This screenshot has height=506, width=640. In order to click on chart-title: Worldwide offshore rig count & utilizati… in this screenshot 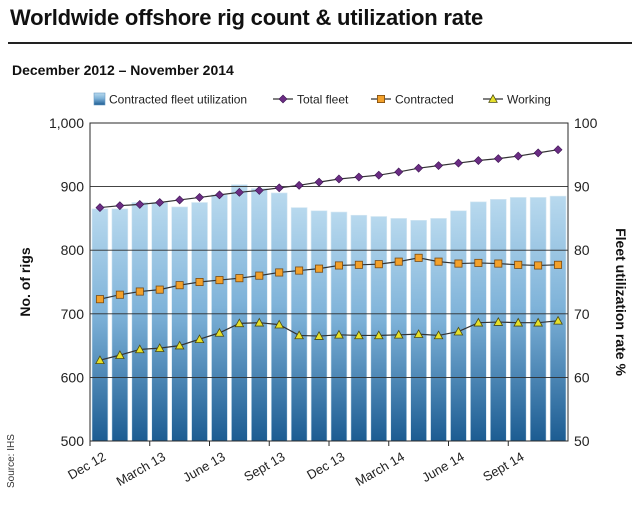, I will do `click(246, 17)`.